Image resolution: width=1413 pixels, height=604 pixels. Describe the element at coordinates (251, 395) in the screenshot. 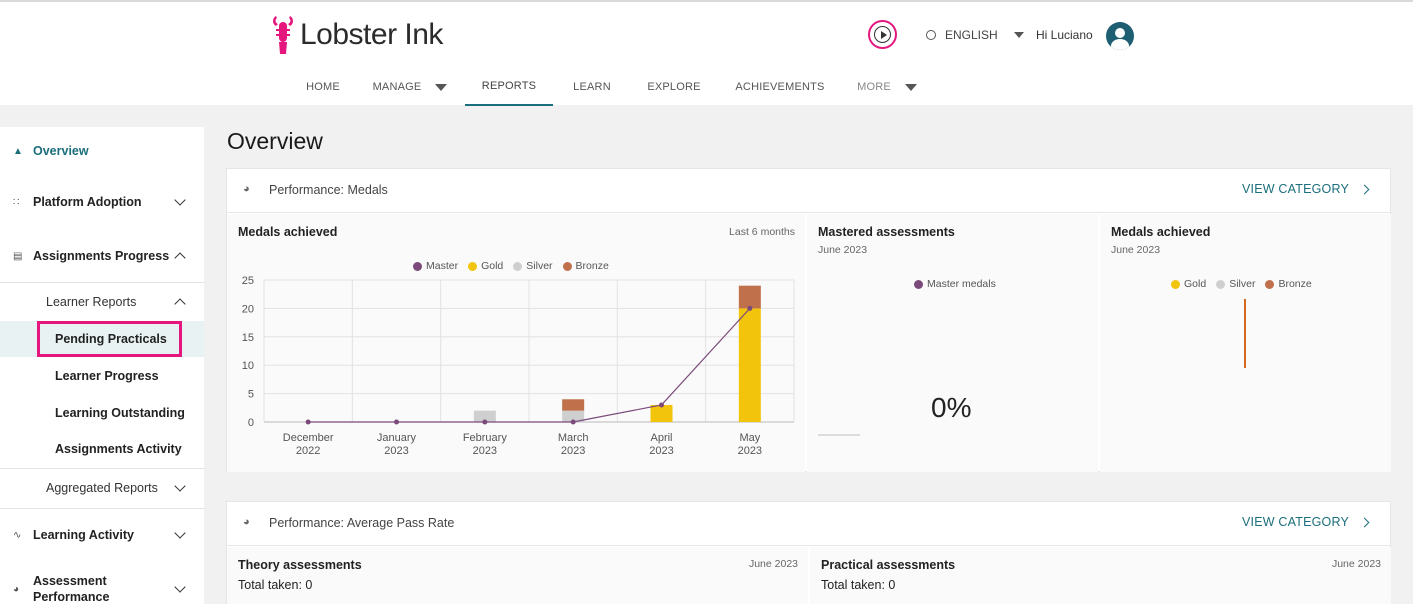

I see `y-tick-label: 5` at that location.